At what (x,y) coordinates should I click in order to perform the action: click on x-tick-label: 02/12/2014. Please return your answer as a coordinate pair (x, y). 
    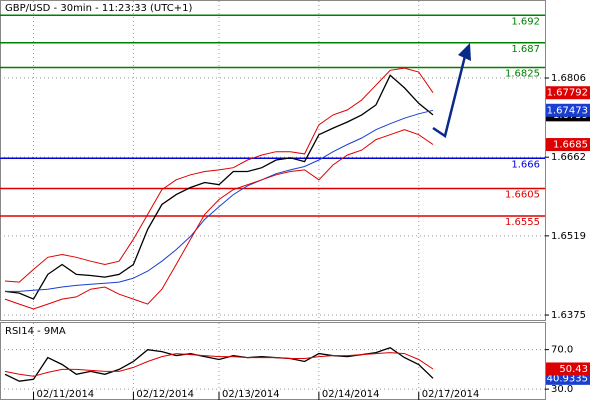
    Looking at the image, I should click on (165, 394).